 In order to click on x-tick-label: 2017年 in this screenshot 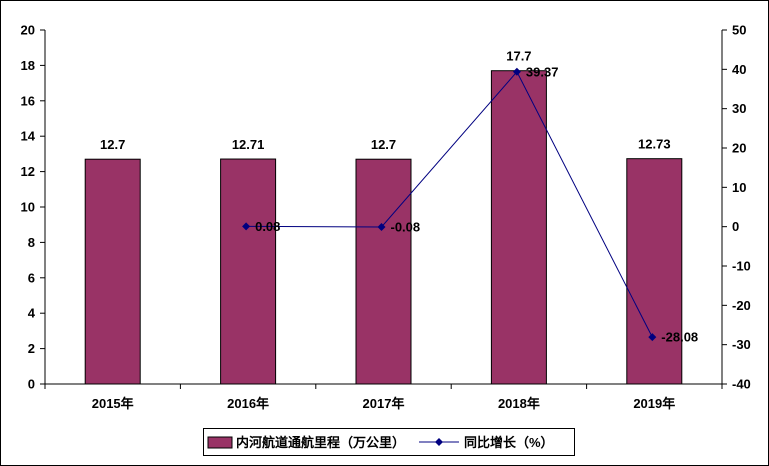, I will do `click(384, 403)`.